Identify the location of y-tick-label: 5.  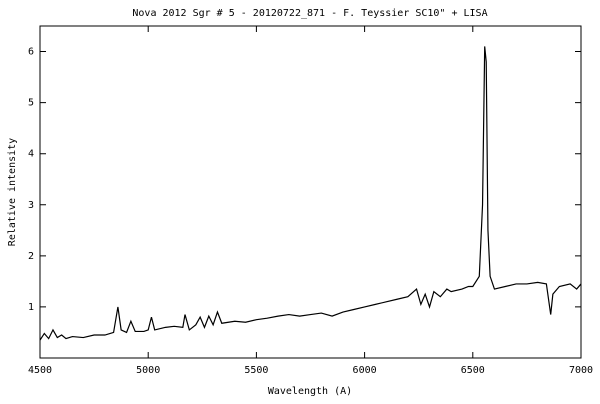
(31, 103).